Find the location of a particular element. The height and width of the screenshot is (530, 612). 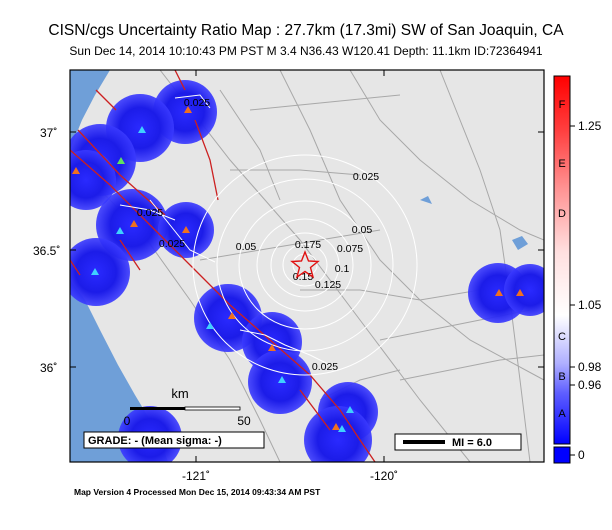

colorbar-value: 1.25 is located at coordinates (590, 126).